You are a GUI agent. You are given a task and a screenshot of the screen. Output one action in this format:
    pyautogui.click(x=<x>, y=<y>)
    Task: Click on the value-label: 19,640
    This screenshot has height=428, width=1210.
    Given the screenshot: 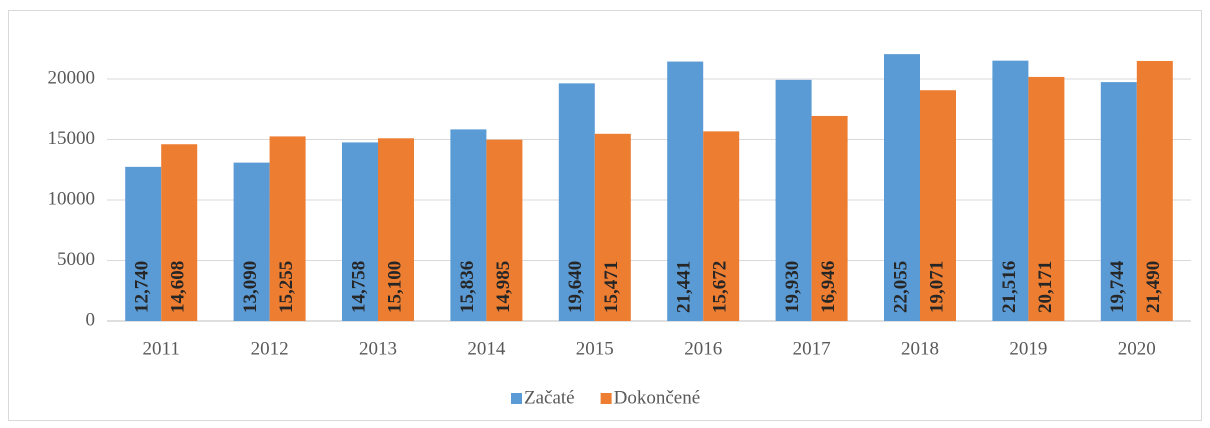 What is the action you would take?
    pyautogui.click(x=575, y=287)
    